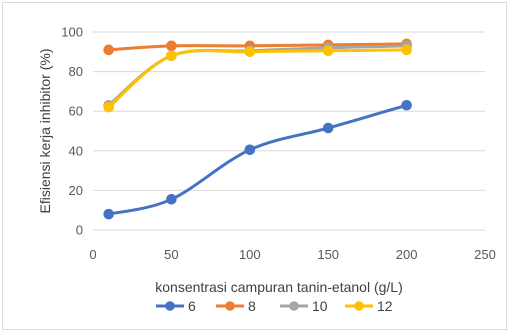 This screenshot has height=333, width=510. Describe the element at coordinates (236, 306) in the screenshot. I see `legend-item-8: 8` at that location.